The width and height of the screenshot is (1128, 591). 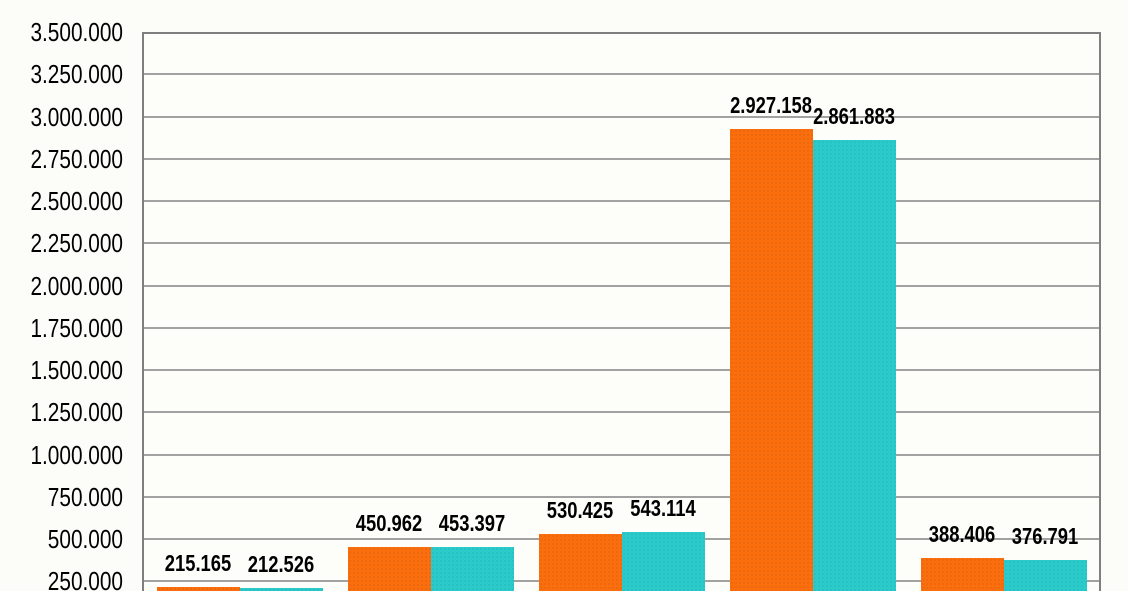 I want to click on y-axis-tick-label: 1.250.000, so click(x=77, y=412).